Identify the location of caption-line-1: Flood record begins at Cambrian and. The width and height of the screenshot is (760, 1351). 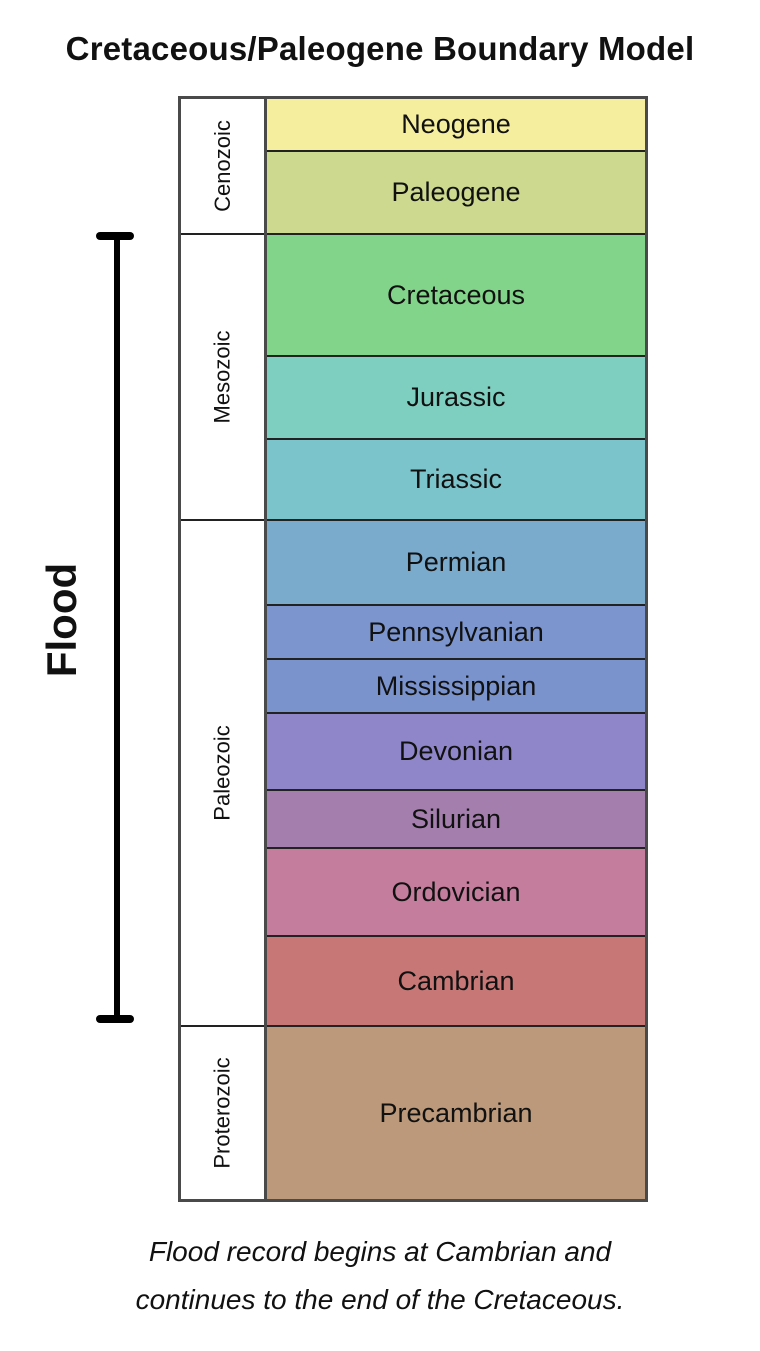
(380, 1251).